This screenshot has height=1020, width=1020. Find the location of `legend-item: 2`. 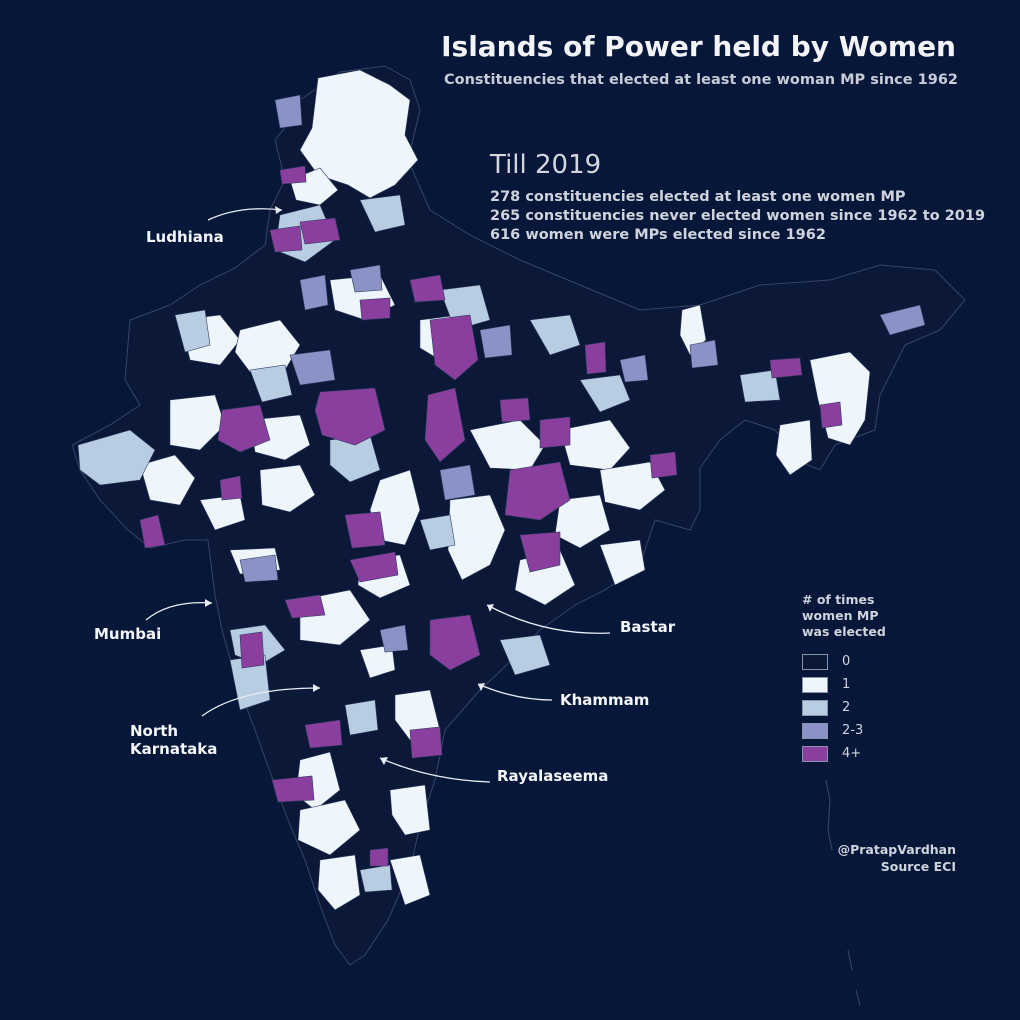

legend-item: 2 is located at coordinates (844, 707).